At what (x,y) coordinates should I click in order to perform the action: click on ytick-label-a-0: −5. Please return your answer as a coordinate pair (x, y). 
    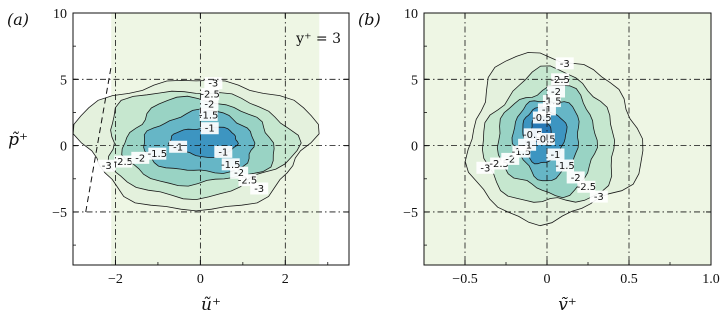
    Looking at the image, I should click on (59, 213).